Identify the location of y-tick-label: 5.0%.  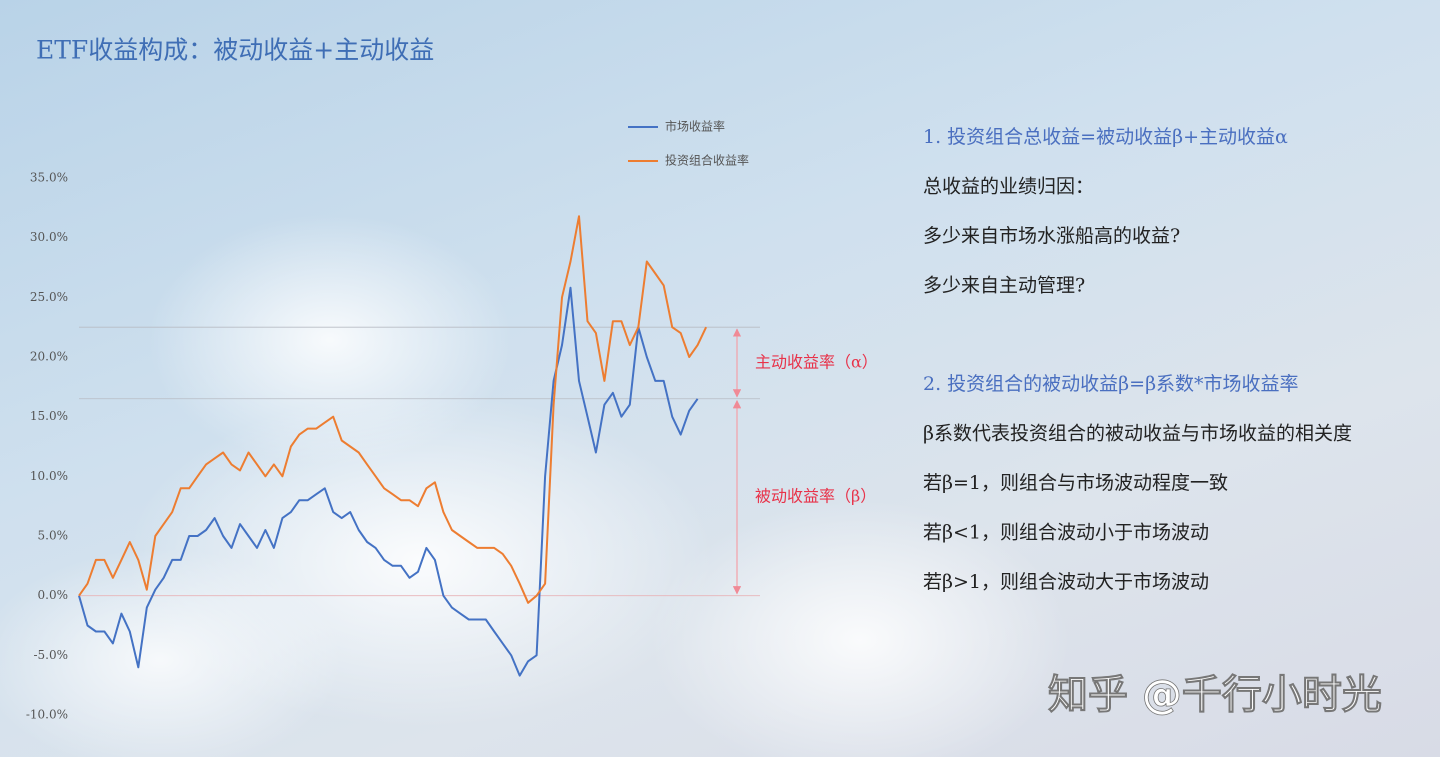
(53, 536).